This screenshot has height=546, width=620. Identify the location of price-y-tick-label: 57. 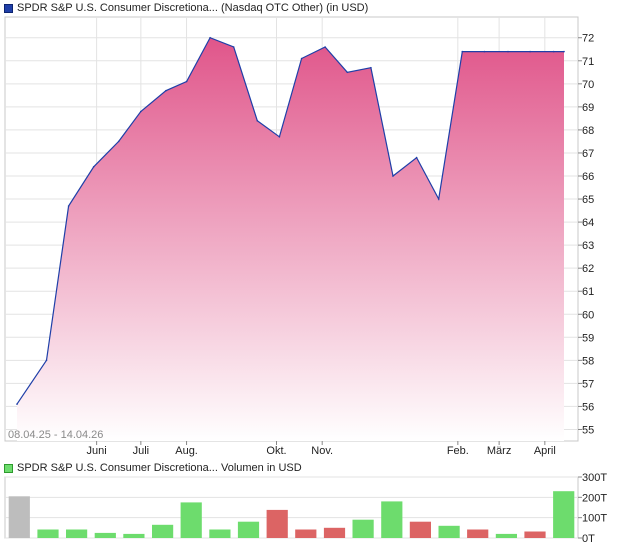
(588, 384).